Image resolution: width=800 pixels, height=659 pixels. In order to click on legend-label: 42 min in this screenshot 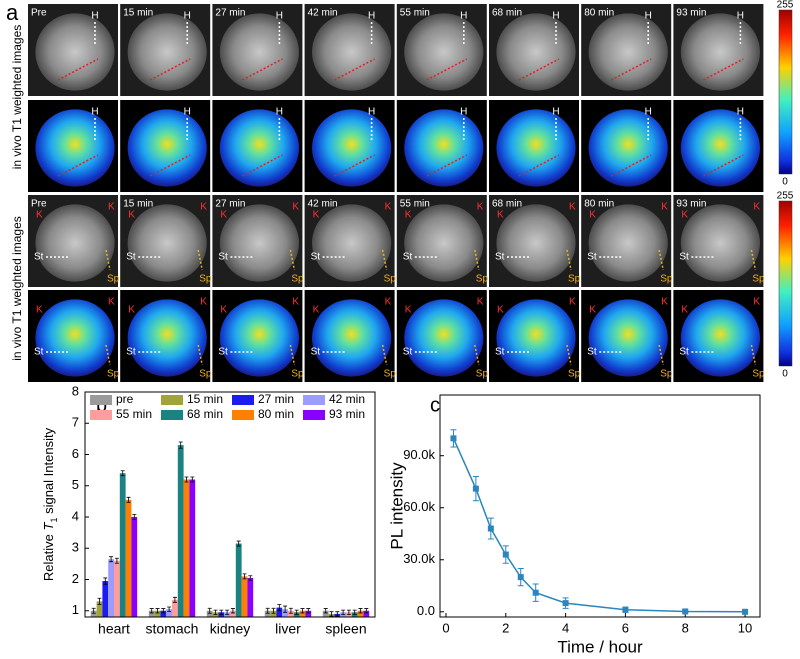, I will do `click(347, 399)`.